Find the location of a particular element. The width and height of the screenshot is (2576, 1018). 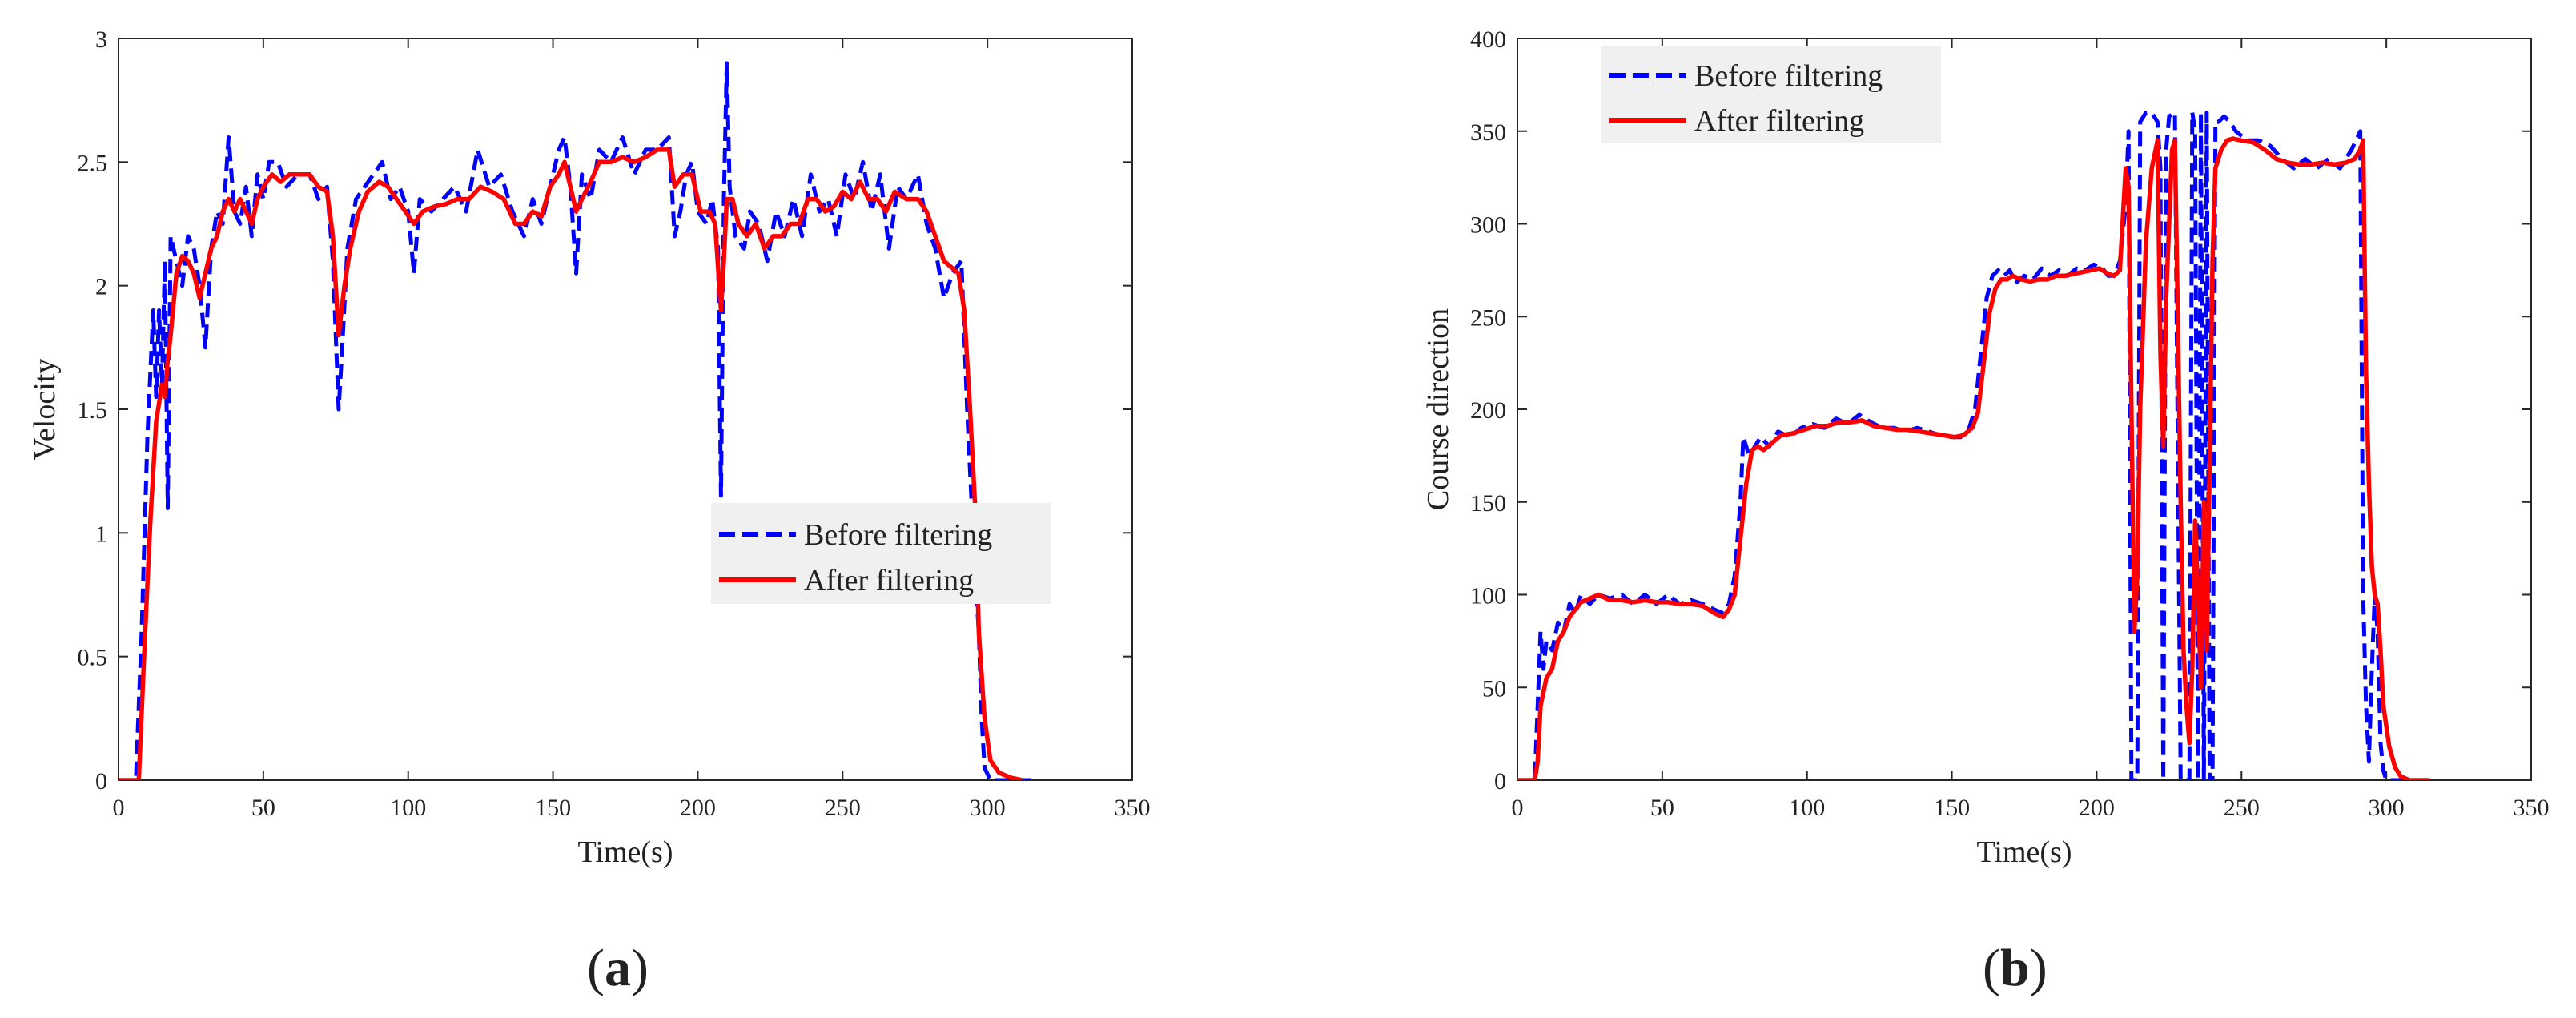

x-tick-label-b-6: 300 is located at coordinates (2387, 808).